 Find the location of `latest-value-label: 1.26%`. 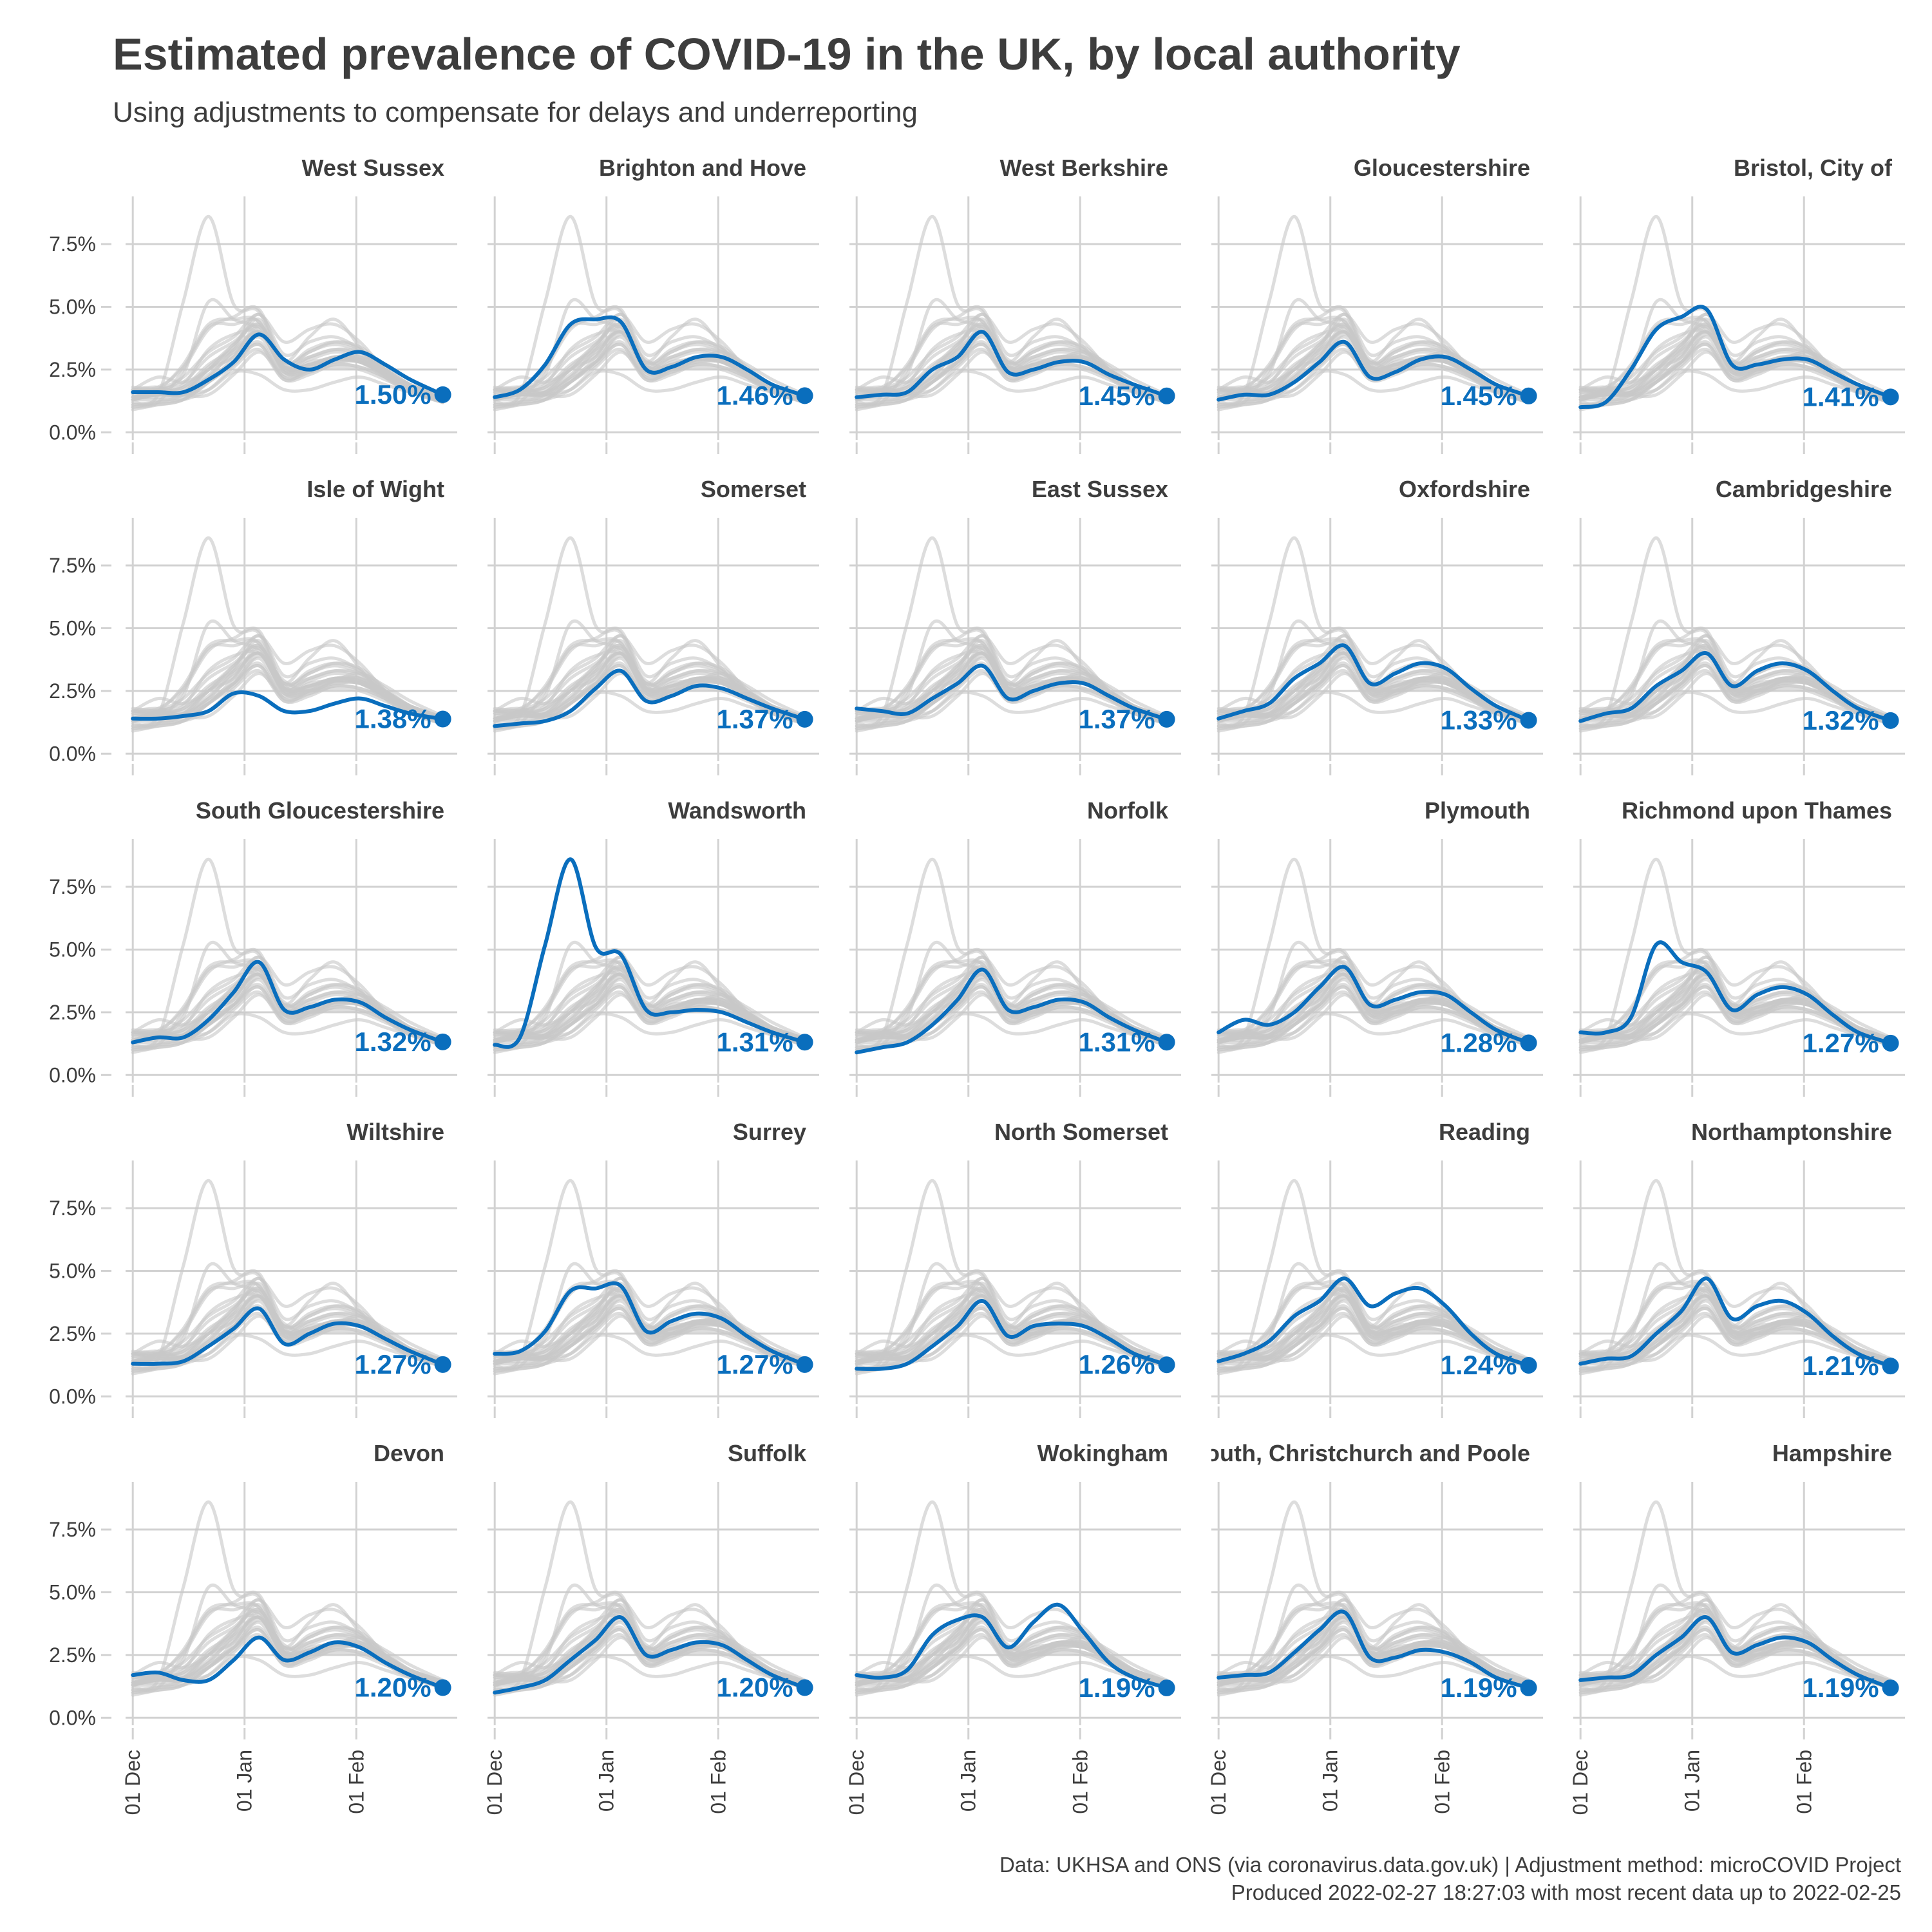

latest-value-label: 1.26% is located at coordinates (1117, 1364).